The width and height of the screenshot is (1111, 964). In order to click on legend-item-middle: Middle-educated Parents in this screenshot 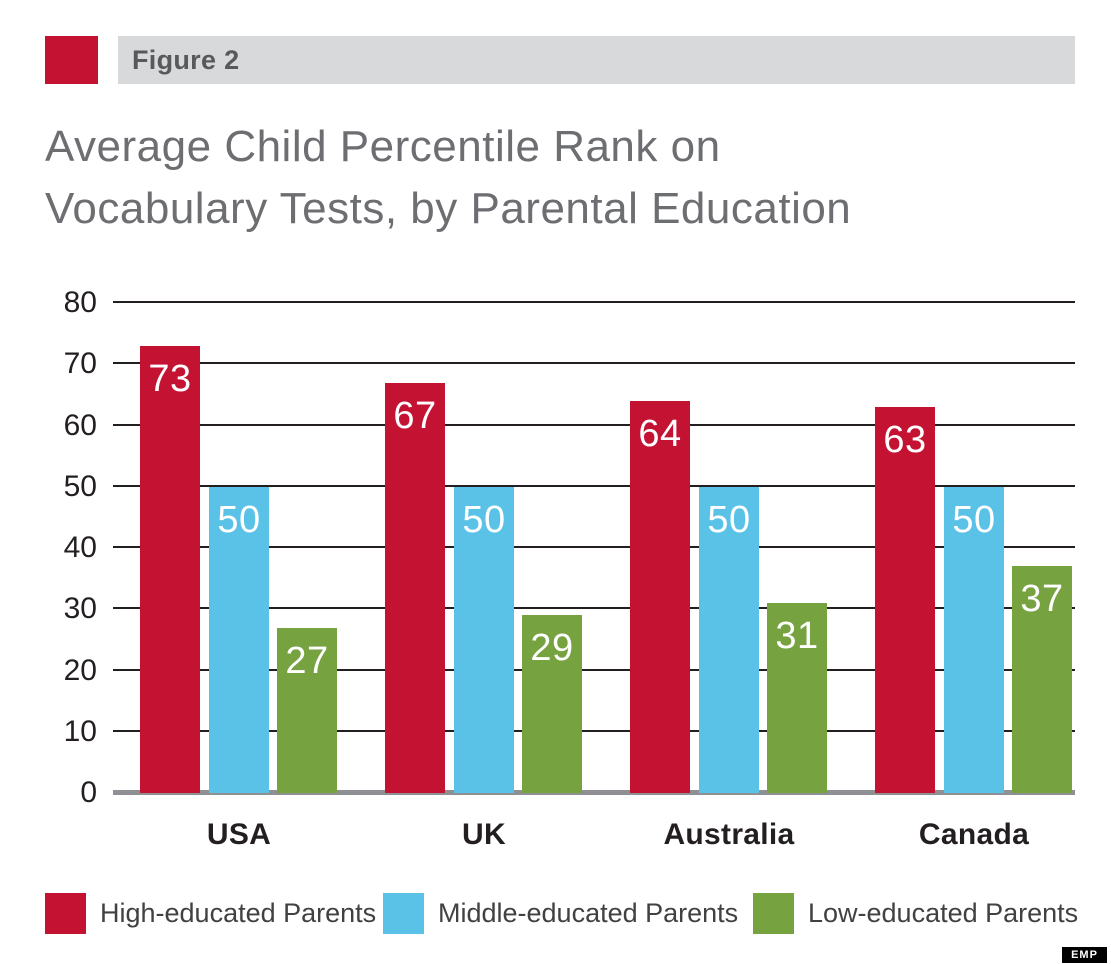, I will do `click(560, 913)`.